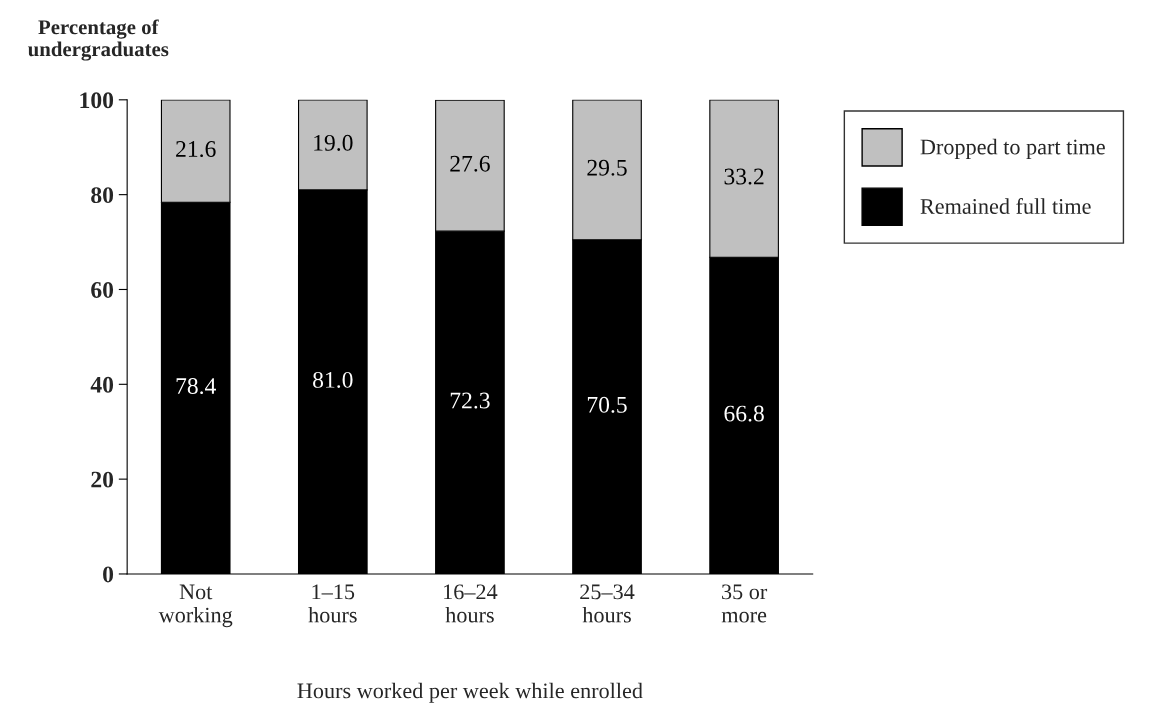  What do you see at coordinates (195, 606) in the screenshot?
I see `x-tick-label: Not working` at bounding box center [195, 606].